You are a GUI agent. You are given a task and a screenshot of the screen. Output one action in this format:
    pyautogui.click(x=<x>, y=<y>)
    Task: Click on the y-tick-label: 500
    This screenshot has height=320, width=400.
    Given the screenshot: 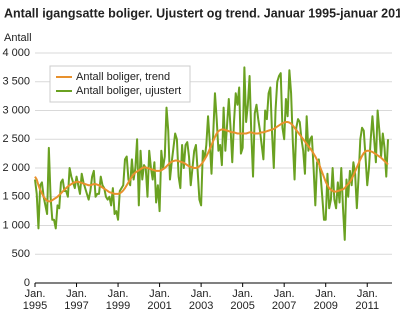 What is the action you would take?
    pyautogui.click(x=21, y=254)
    